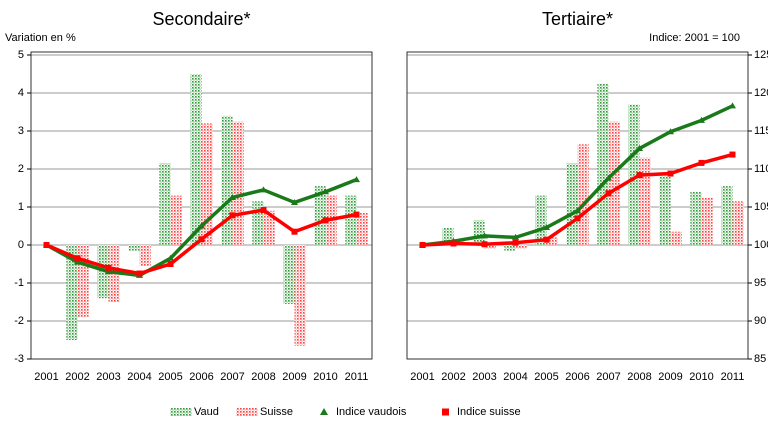  I want to click on y2-tick-label: 110, so click(761, 169).